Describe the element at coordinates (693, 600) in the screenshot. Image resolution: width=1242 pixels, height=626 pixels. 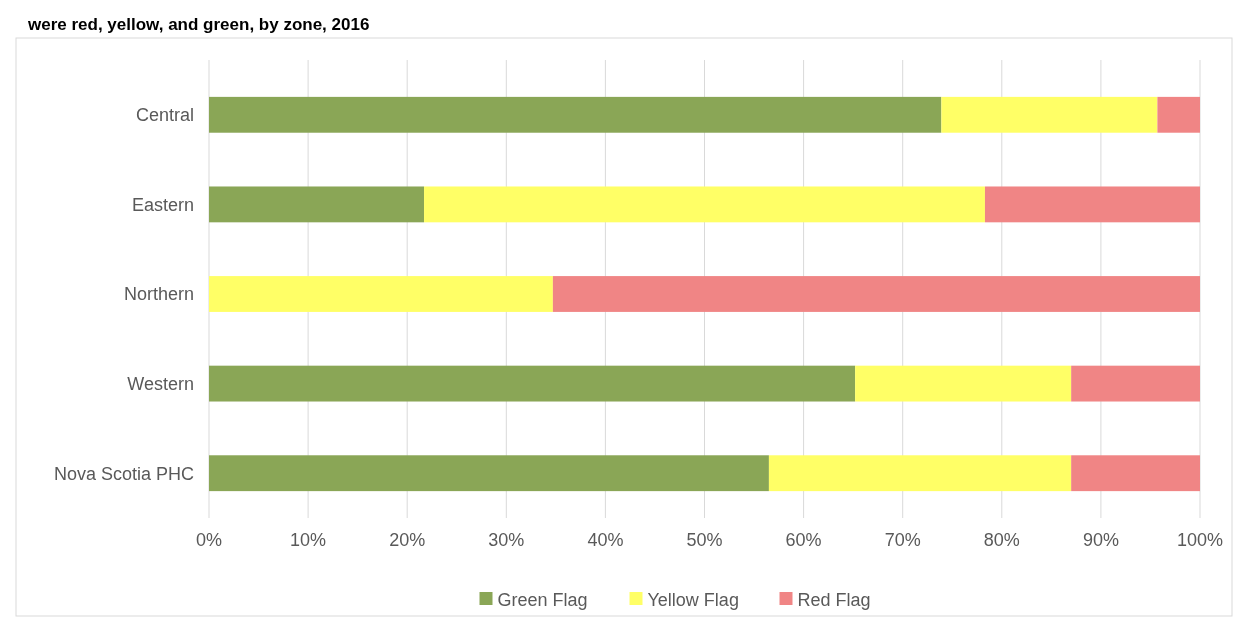
I see `legend-label: Yellow Flag` at that location.